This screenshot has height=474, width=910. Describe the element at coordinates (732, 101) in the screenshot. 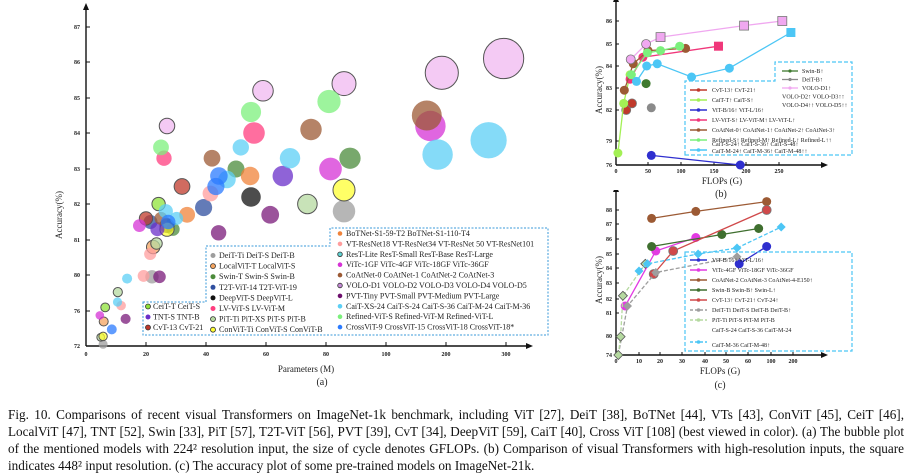

I see `legend-entry: CaiT-T↑ CaiT-S↑` at that location.